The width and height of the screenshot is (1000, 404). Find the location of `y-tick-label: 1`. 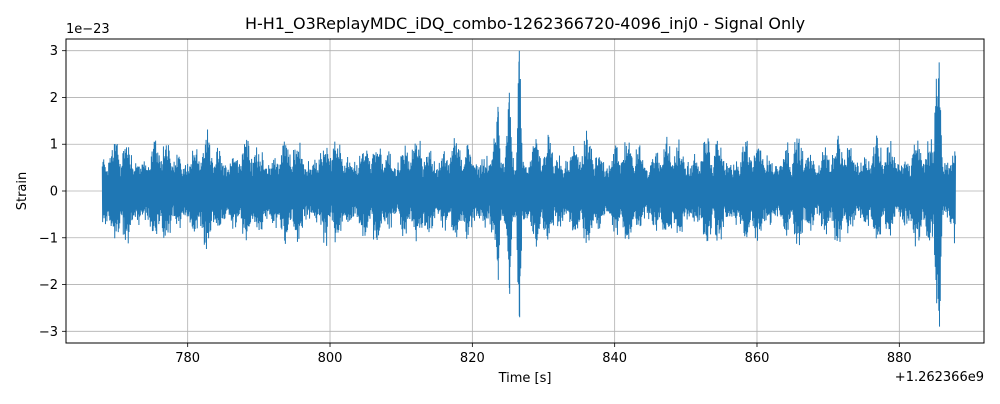

y-tick-label: 1 is located at coordinates (54, 145).